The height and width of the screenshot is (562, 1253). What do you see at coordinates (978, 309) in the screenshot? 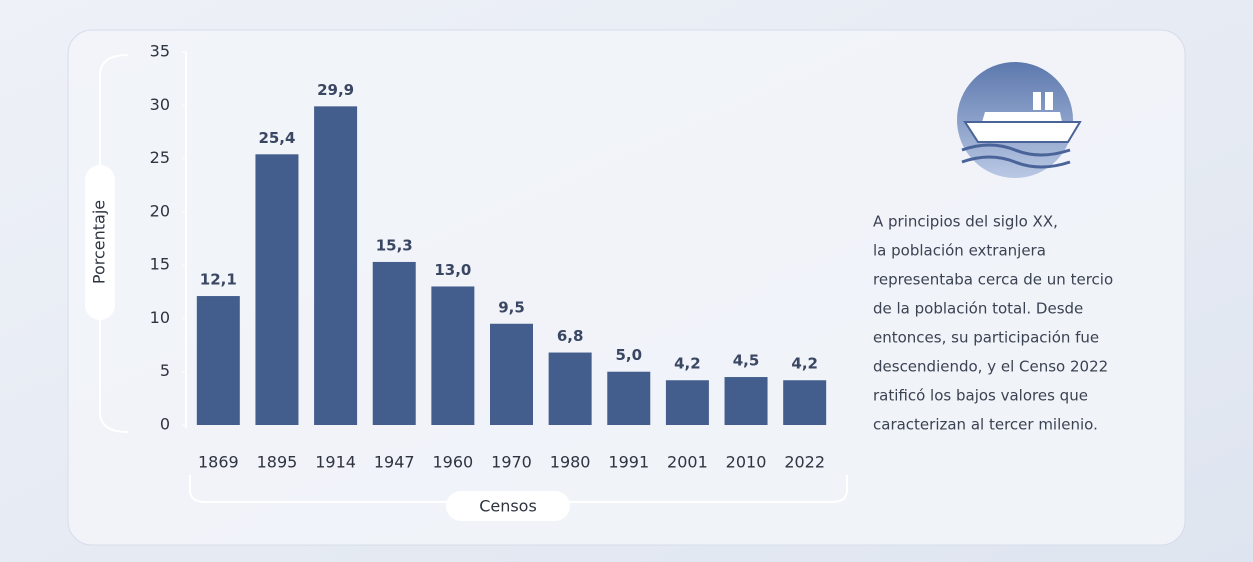
I see `annotation-line: de la población total. Desde` at bounding box center [978, 309].